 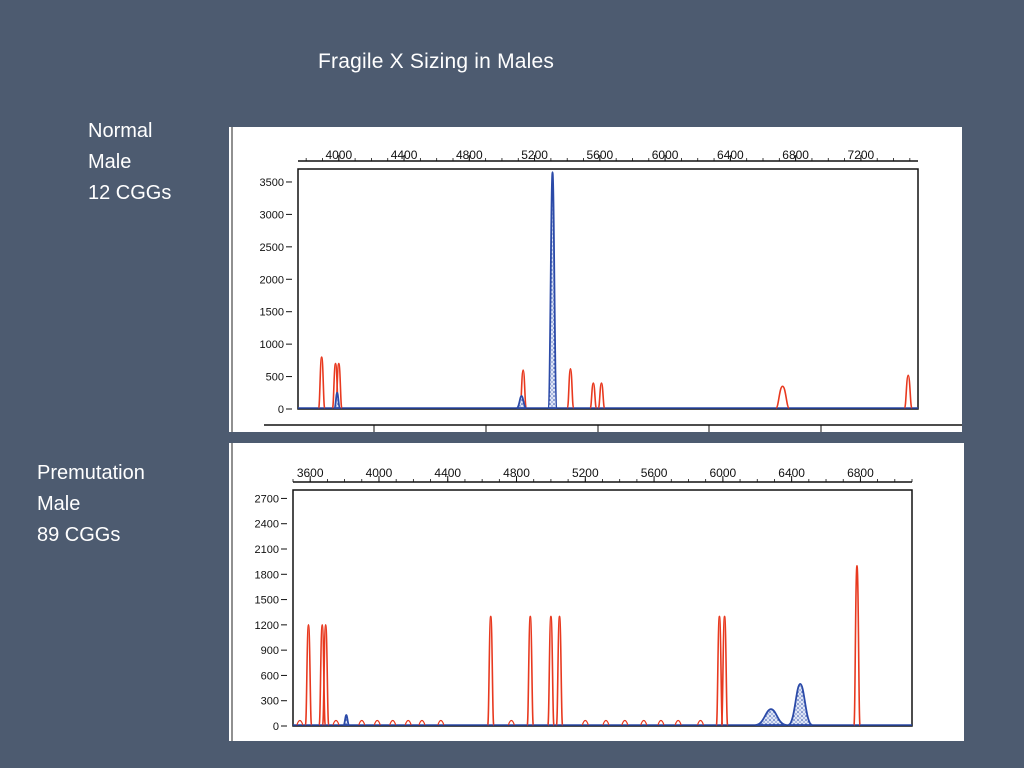 I want to click on y-tick-label: 1200, so click(x=267, y=626).